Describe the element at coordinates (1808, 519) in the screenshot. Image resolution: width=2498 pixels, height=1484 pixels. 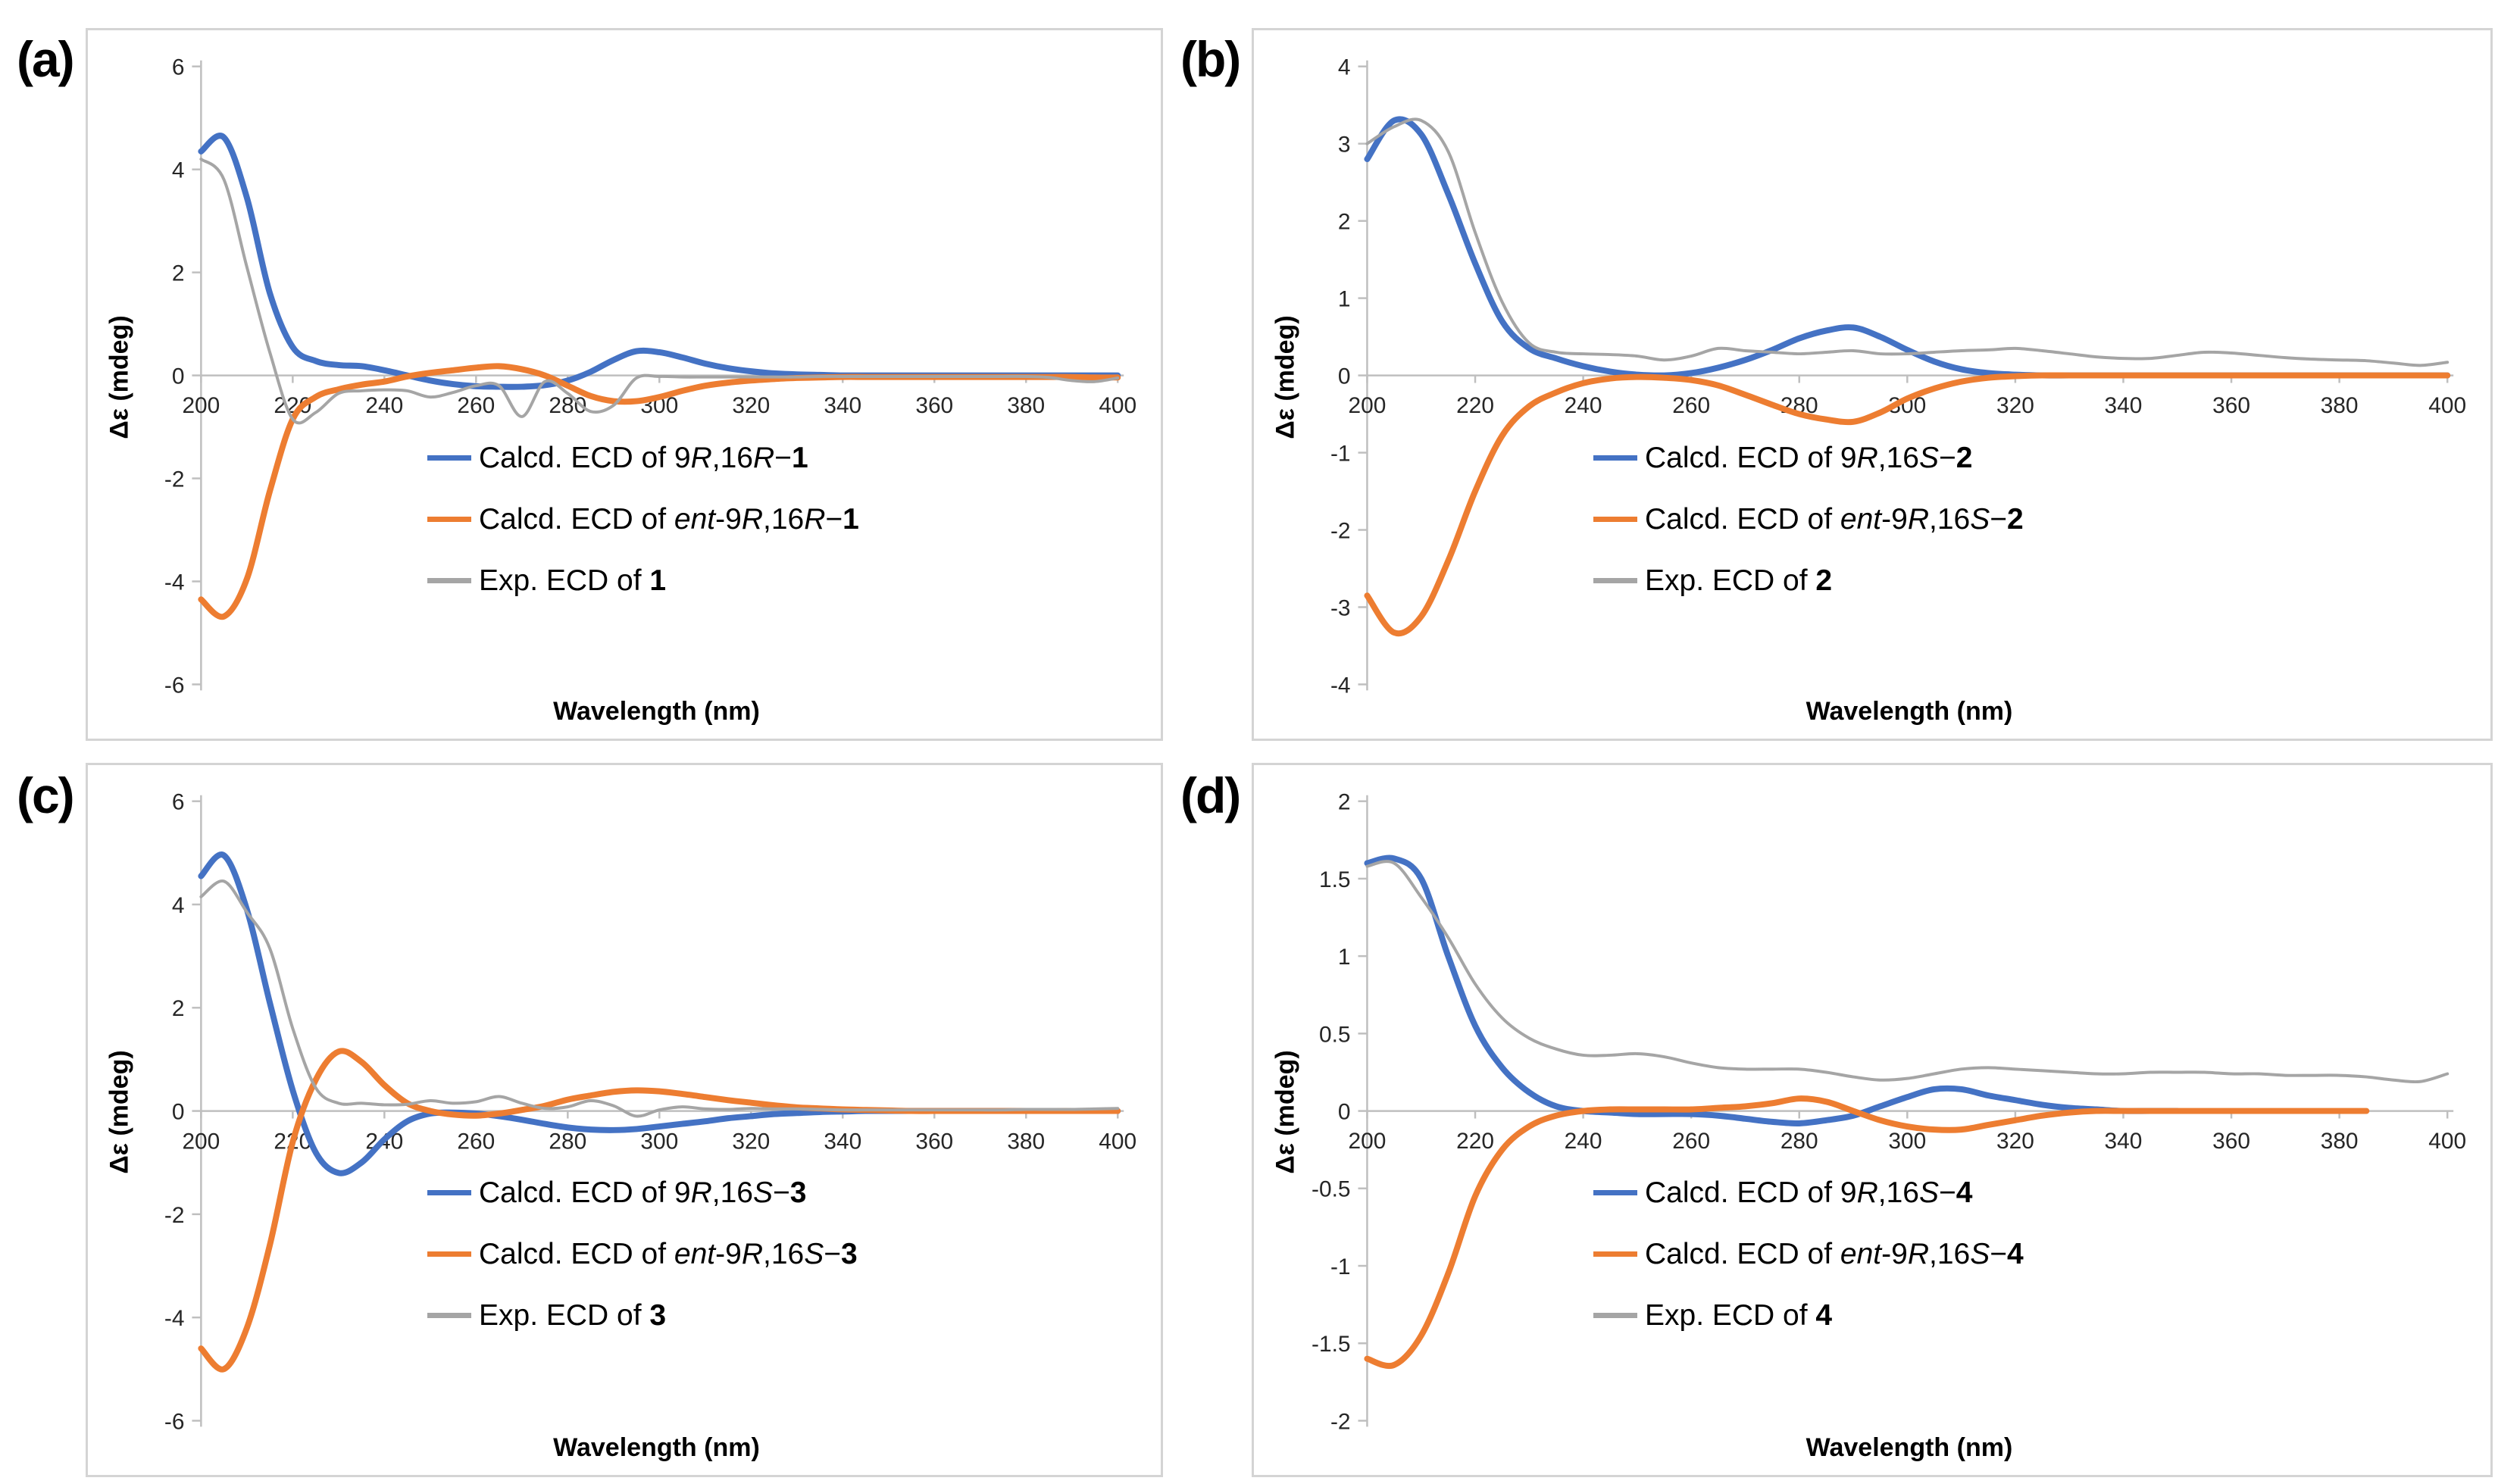
I see `legend-item: Calcd. ECD of ent-9R,16S−2` at that location.